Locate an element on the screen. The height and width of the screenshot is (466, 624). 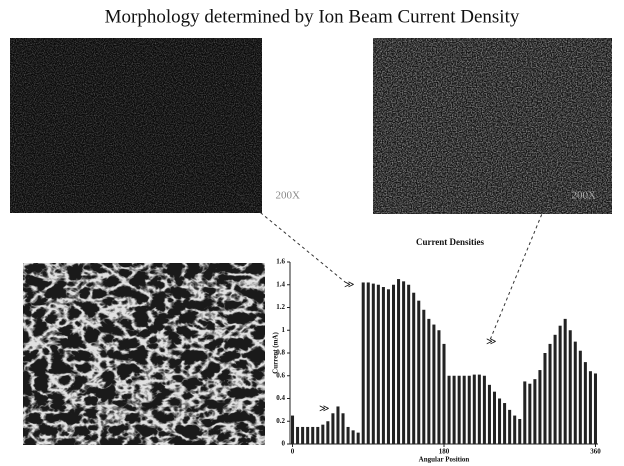
y-axis-label: Current (mA) is located at coordinates (276, 353).